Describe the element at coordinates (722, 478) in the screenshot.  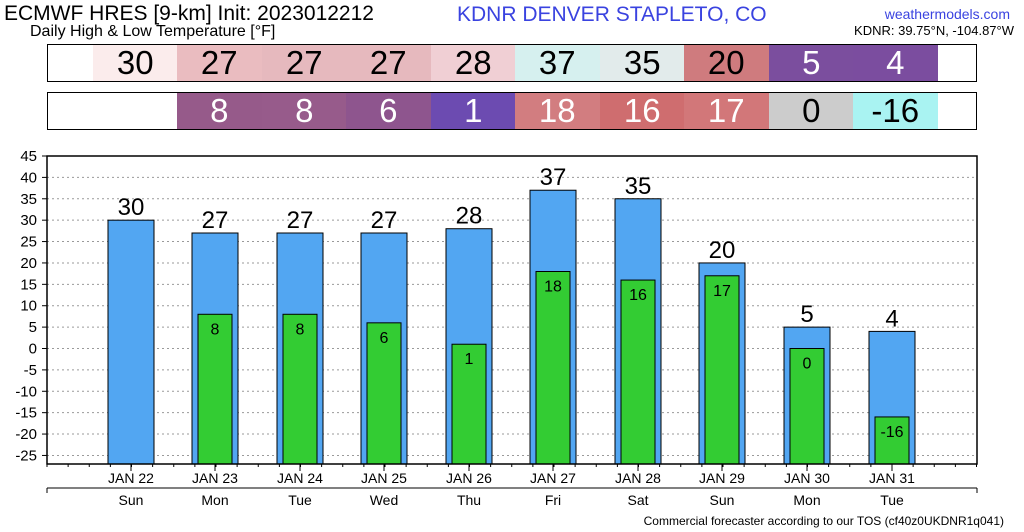
I see `x-date-label: JAN 29` at that location.